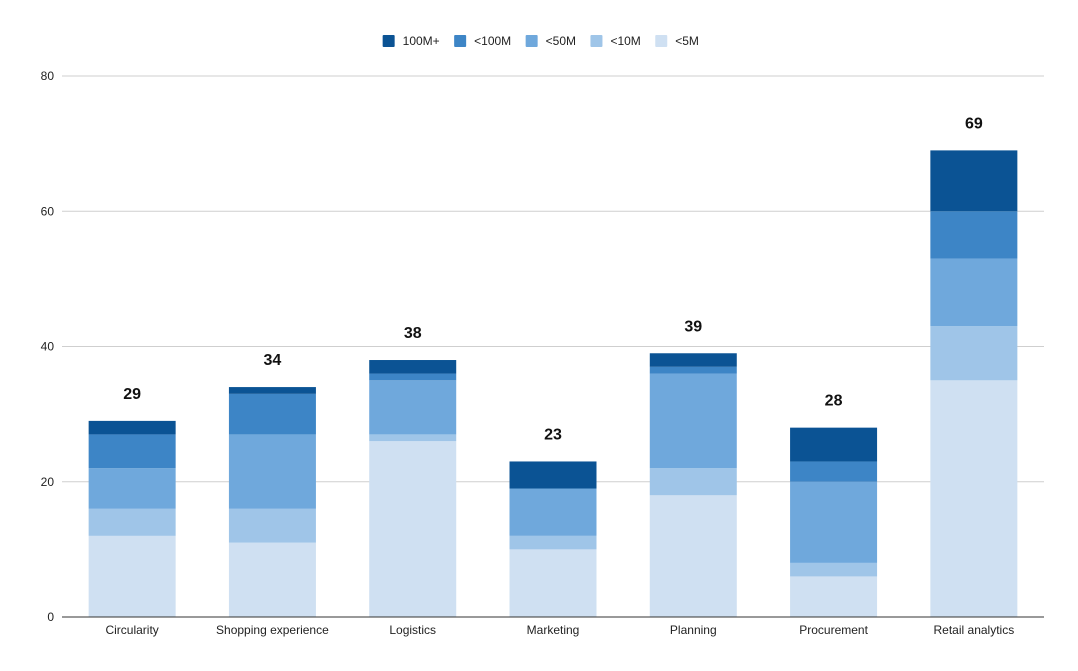 The image size is (1078, 671). What do you see at coordinates (412, 630) in the screenshot?
I see `x-tick-label: Logistics` at bounding box center [412, 630].